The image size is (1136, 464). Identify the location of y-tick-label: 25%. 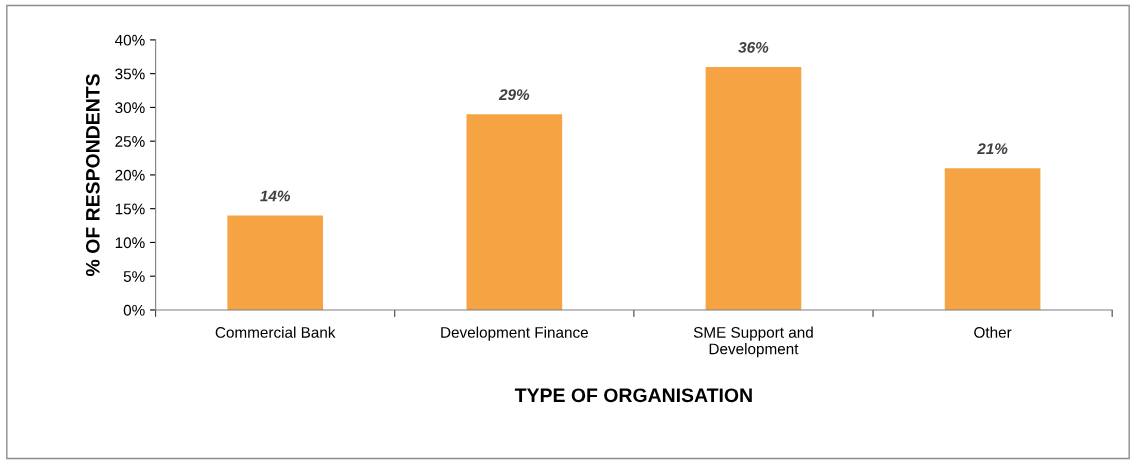
(130, 141).